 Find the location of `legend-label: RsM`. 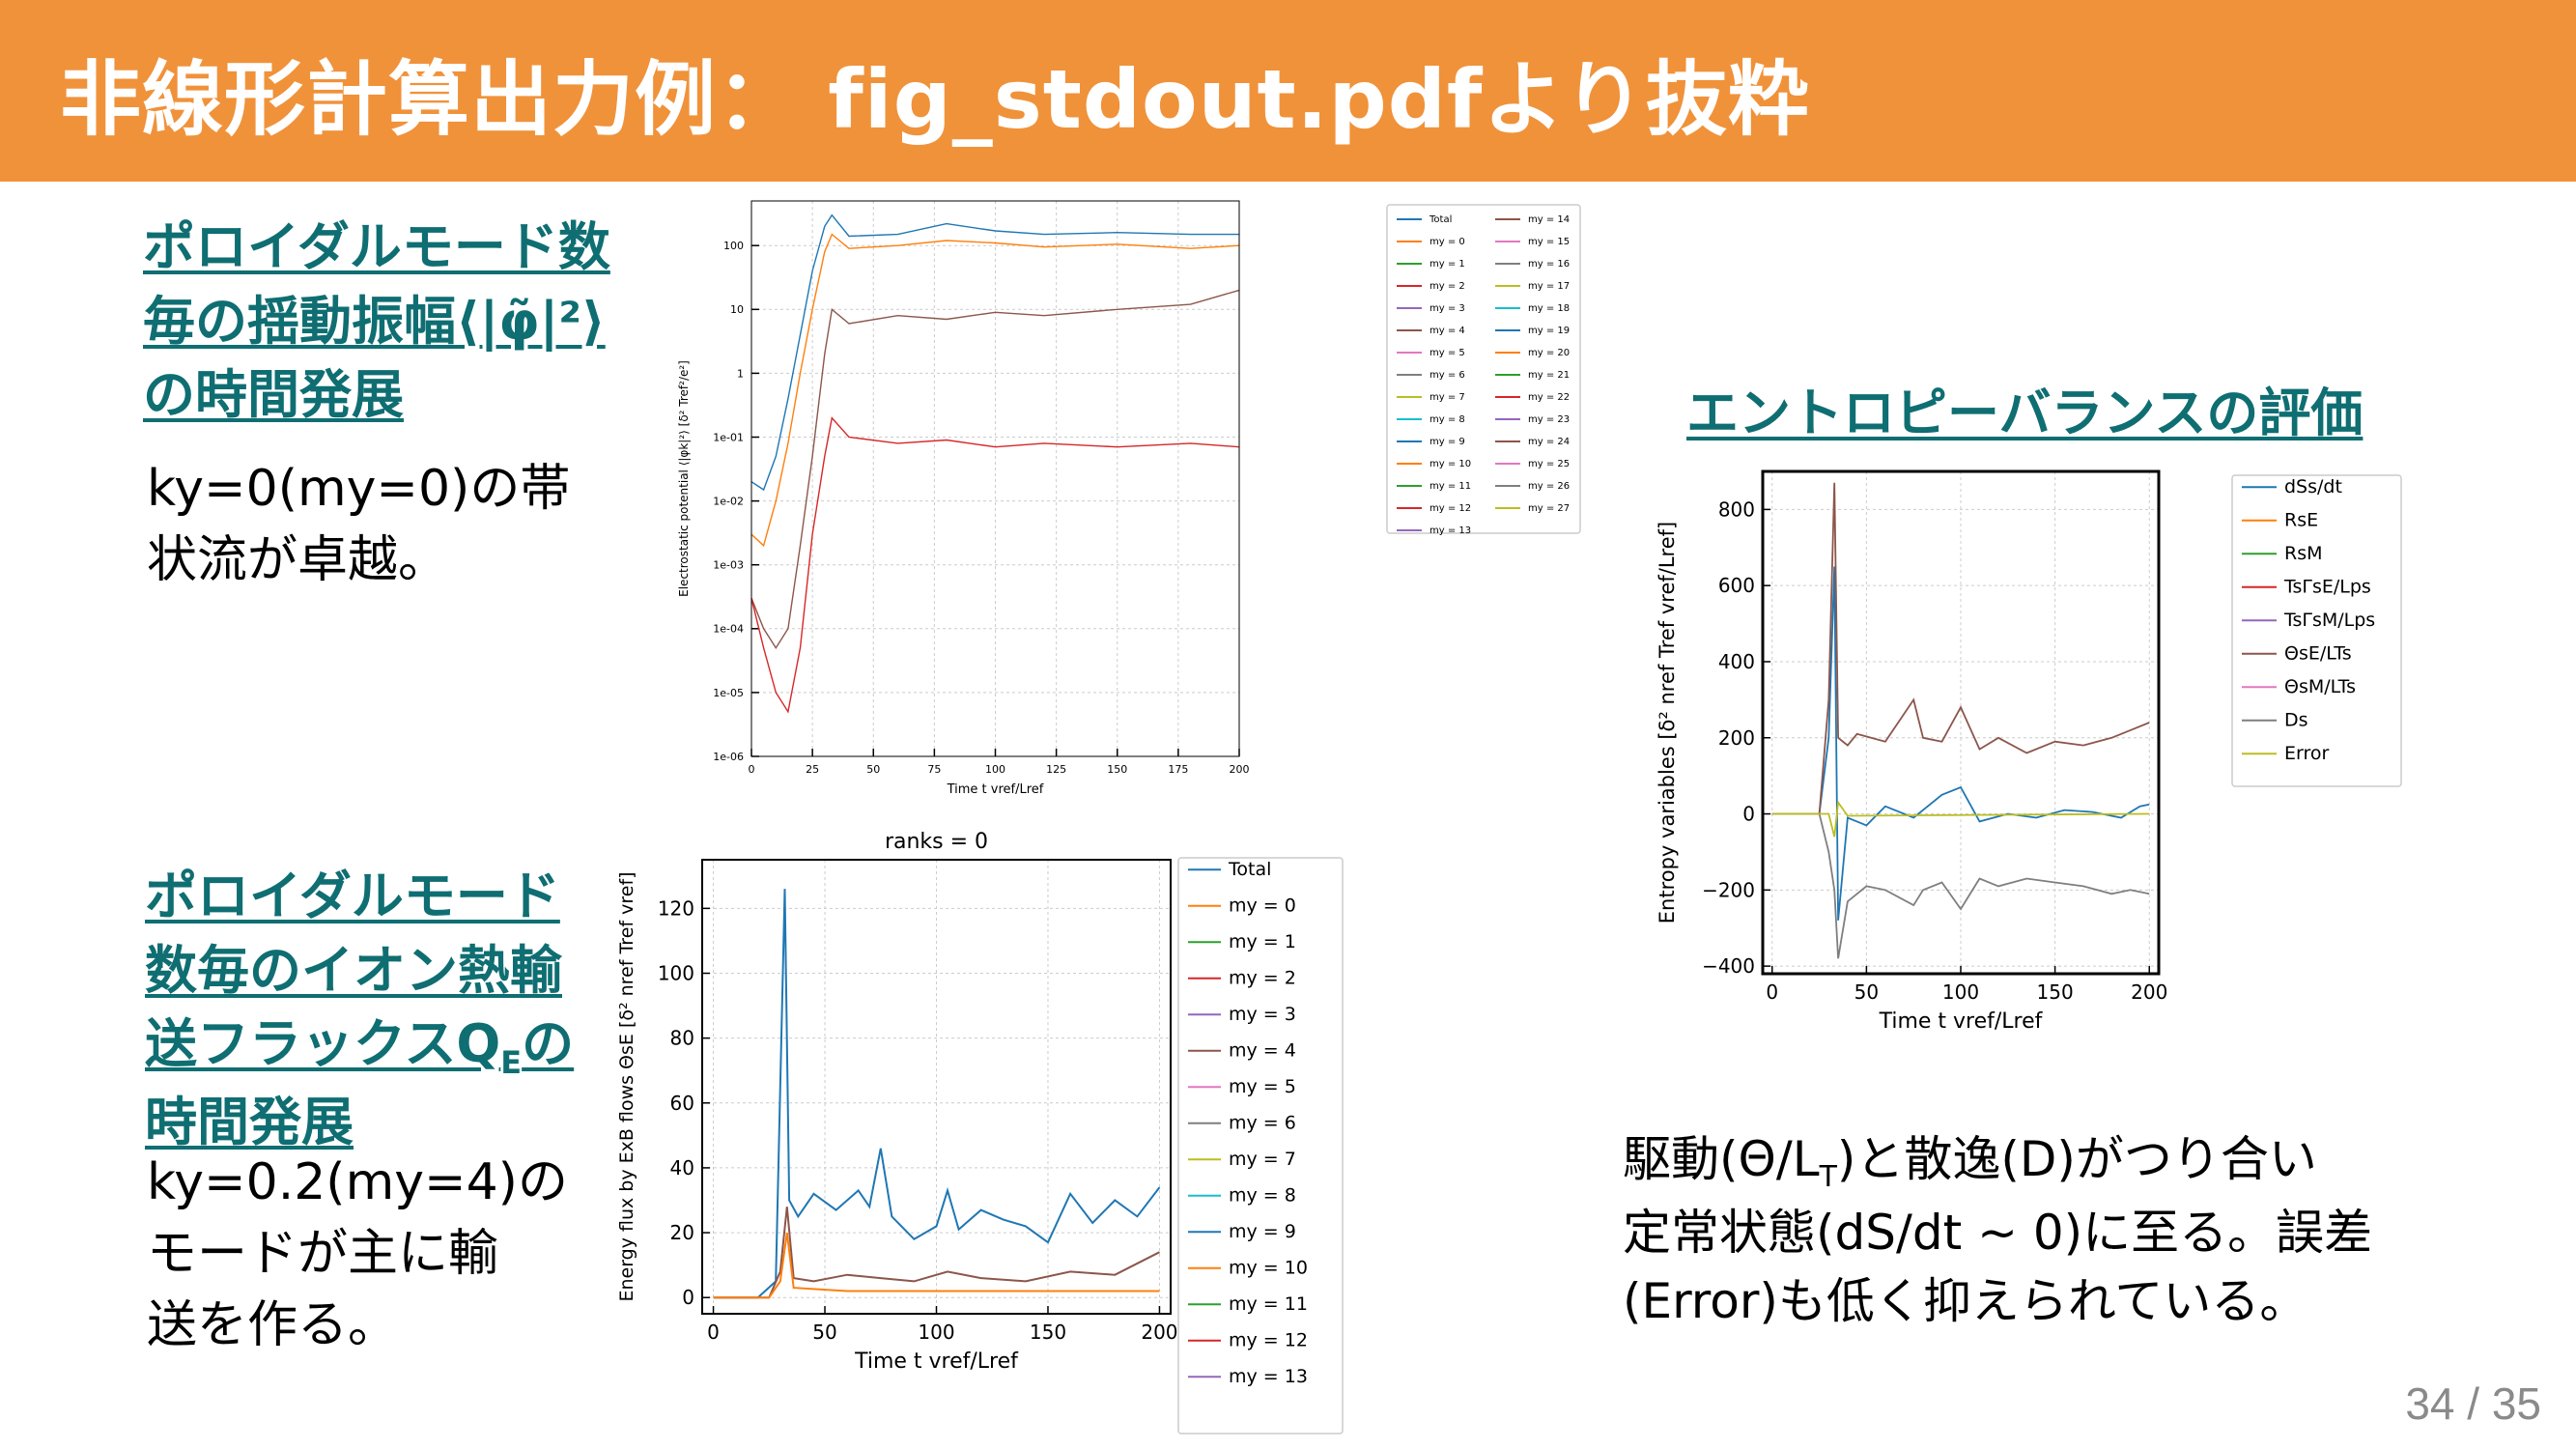

legend-label: RsM is located at coordinates (2303, 553).